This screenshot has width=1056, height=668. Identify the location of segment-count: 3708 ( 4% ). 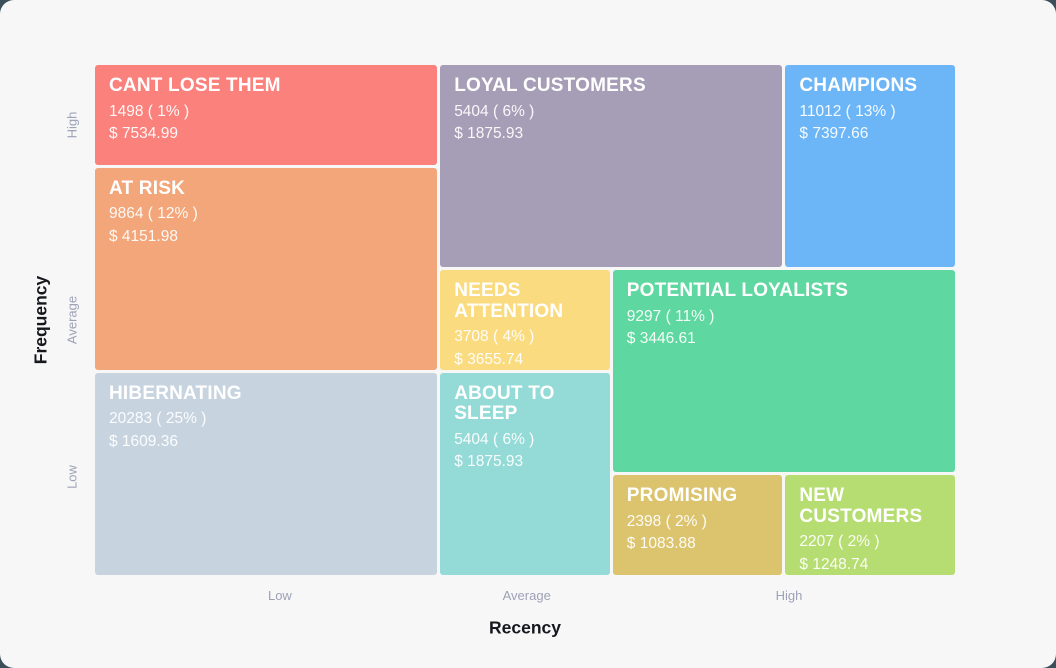
(494, 337).